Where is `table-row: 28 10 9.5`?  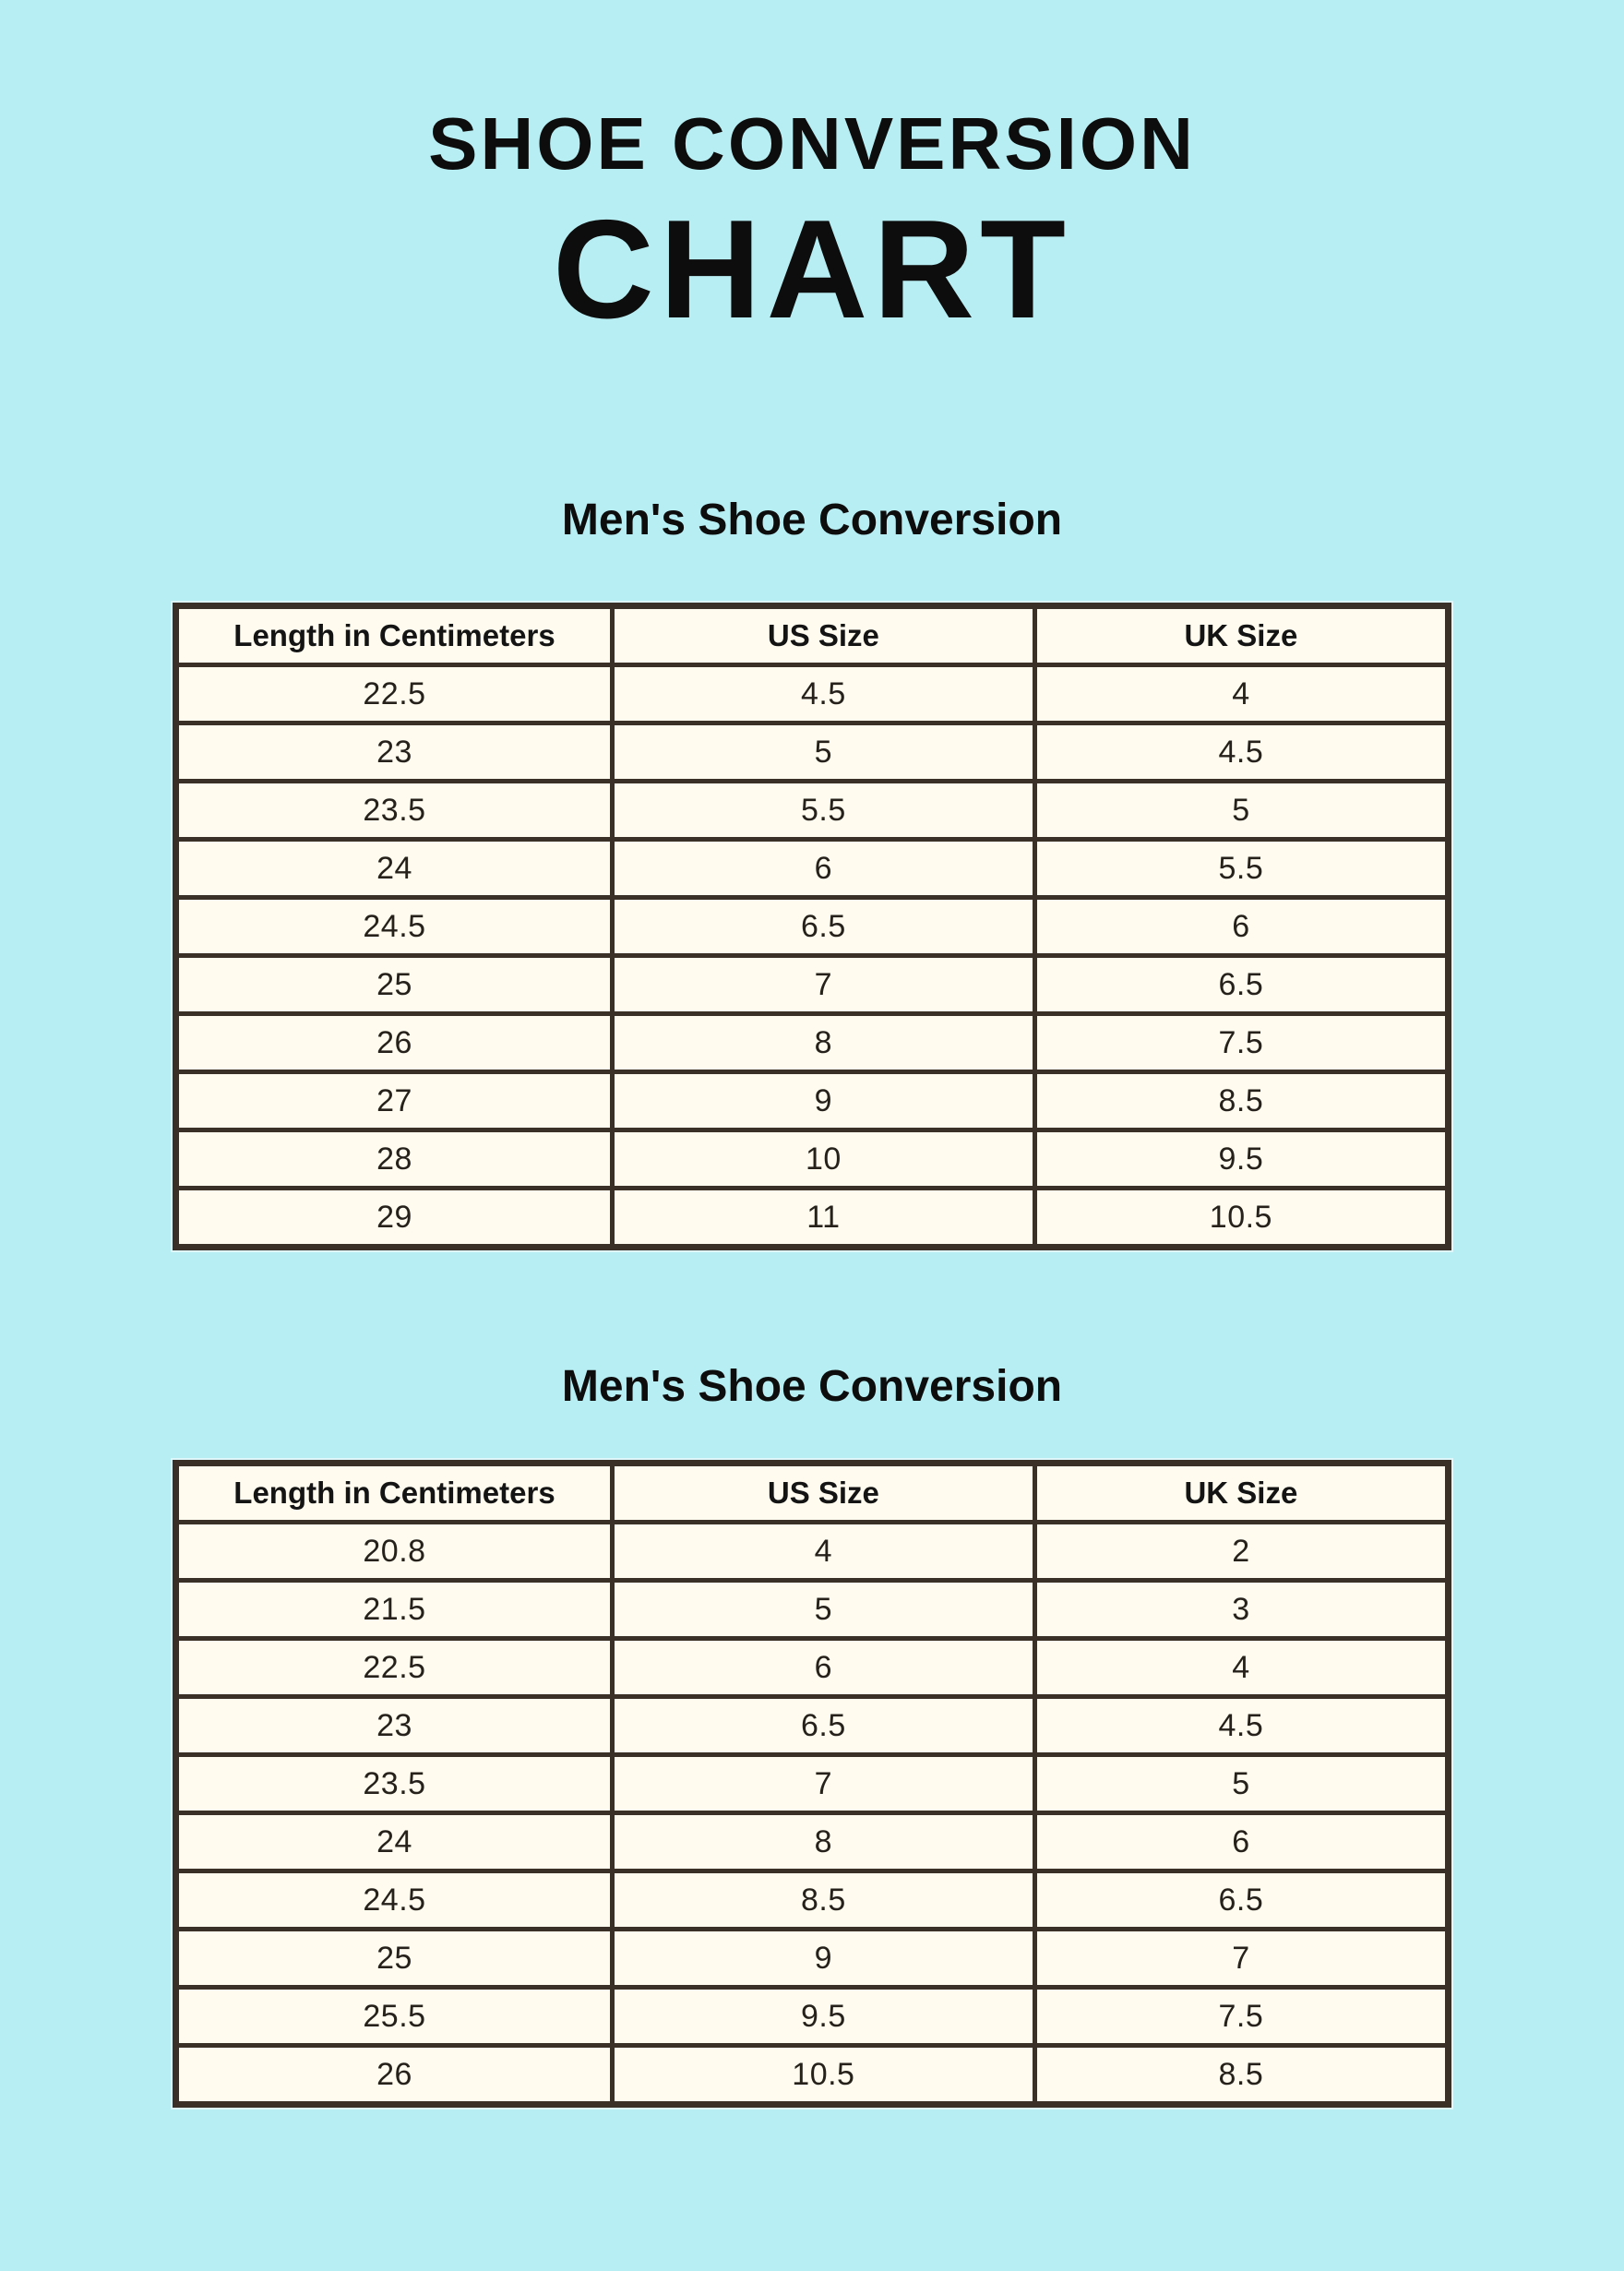
table-row: 28 10 9.5 is located at coordinates (812, 1159).